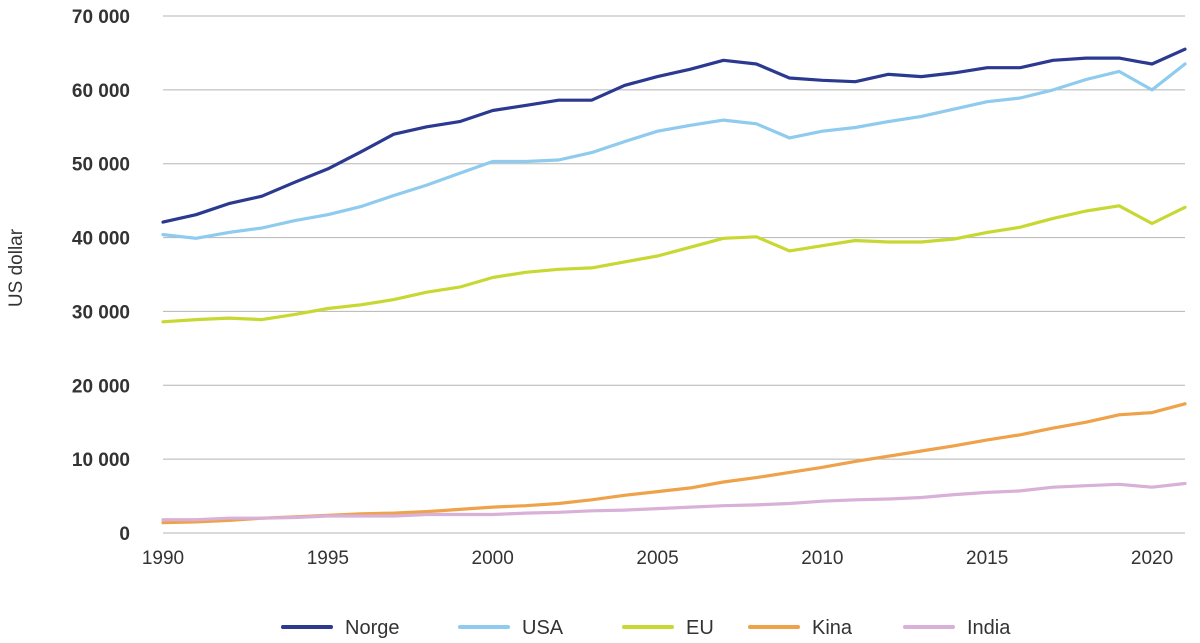  Describe the element at coordinates (328, 558) in the screenshot. I see `x-tick-label: 1995` at that location.